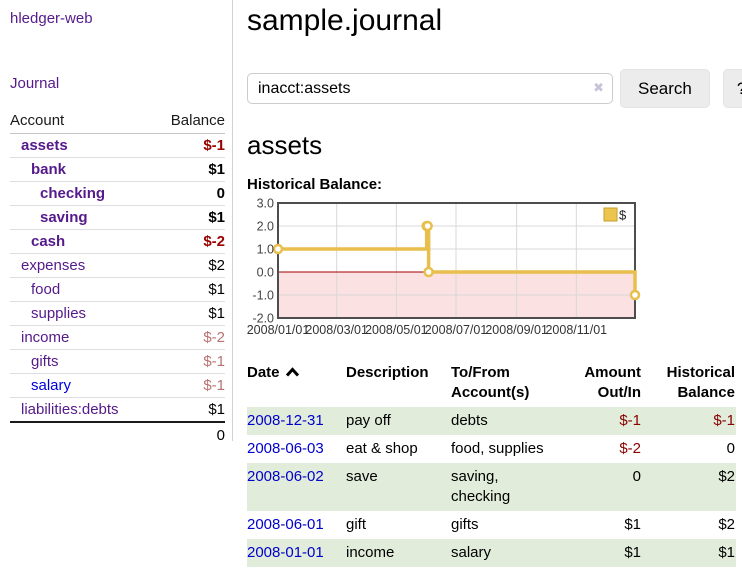 Image resolution: width=742 pixels, height=582 pixels. What do you see at coordinates (285, 448) in the screenshot?
I see `transaction-date-link: 2008-06-03` at bounding box center [285, 448].